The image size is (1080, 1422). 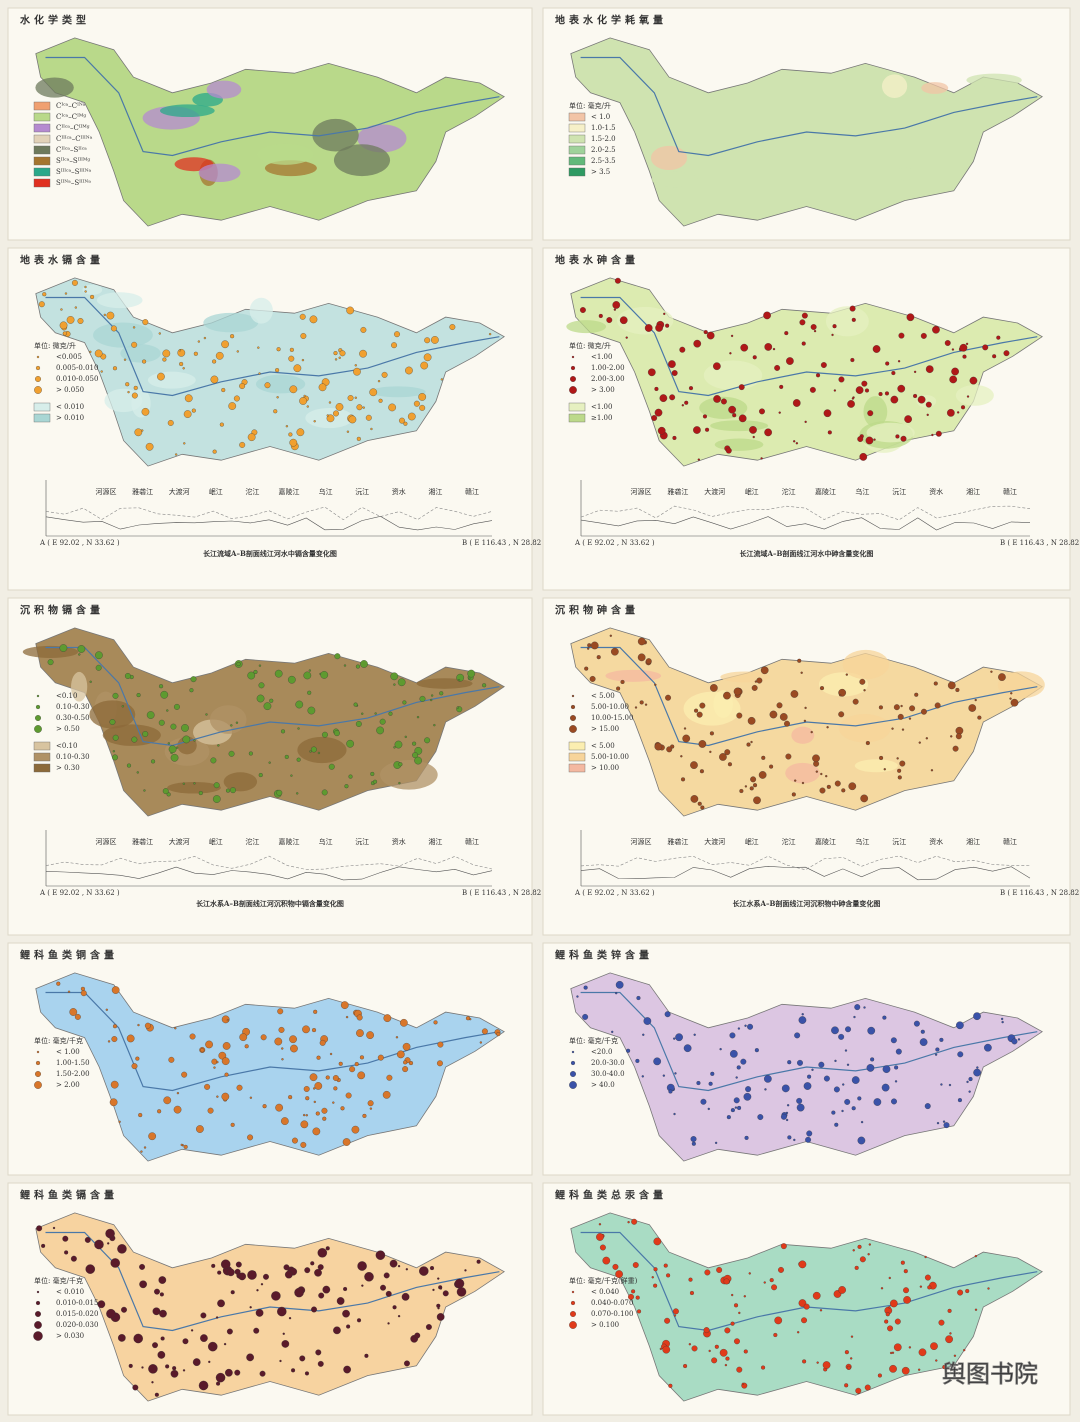 I want to click on profile-river: 嘉陵江, so click(x=289, y=491).